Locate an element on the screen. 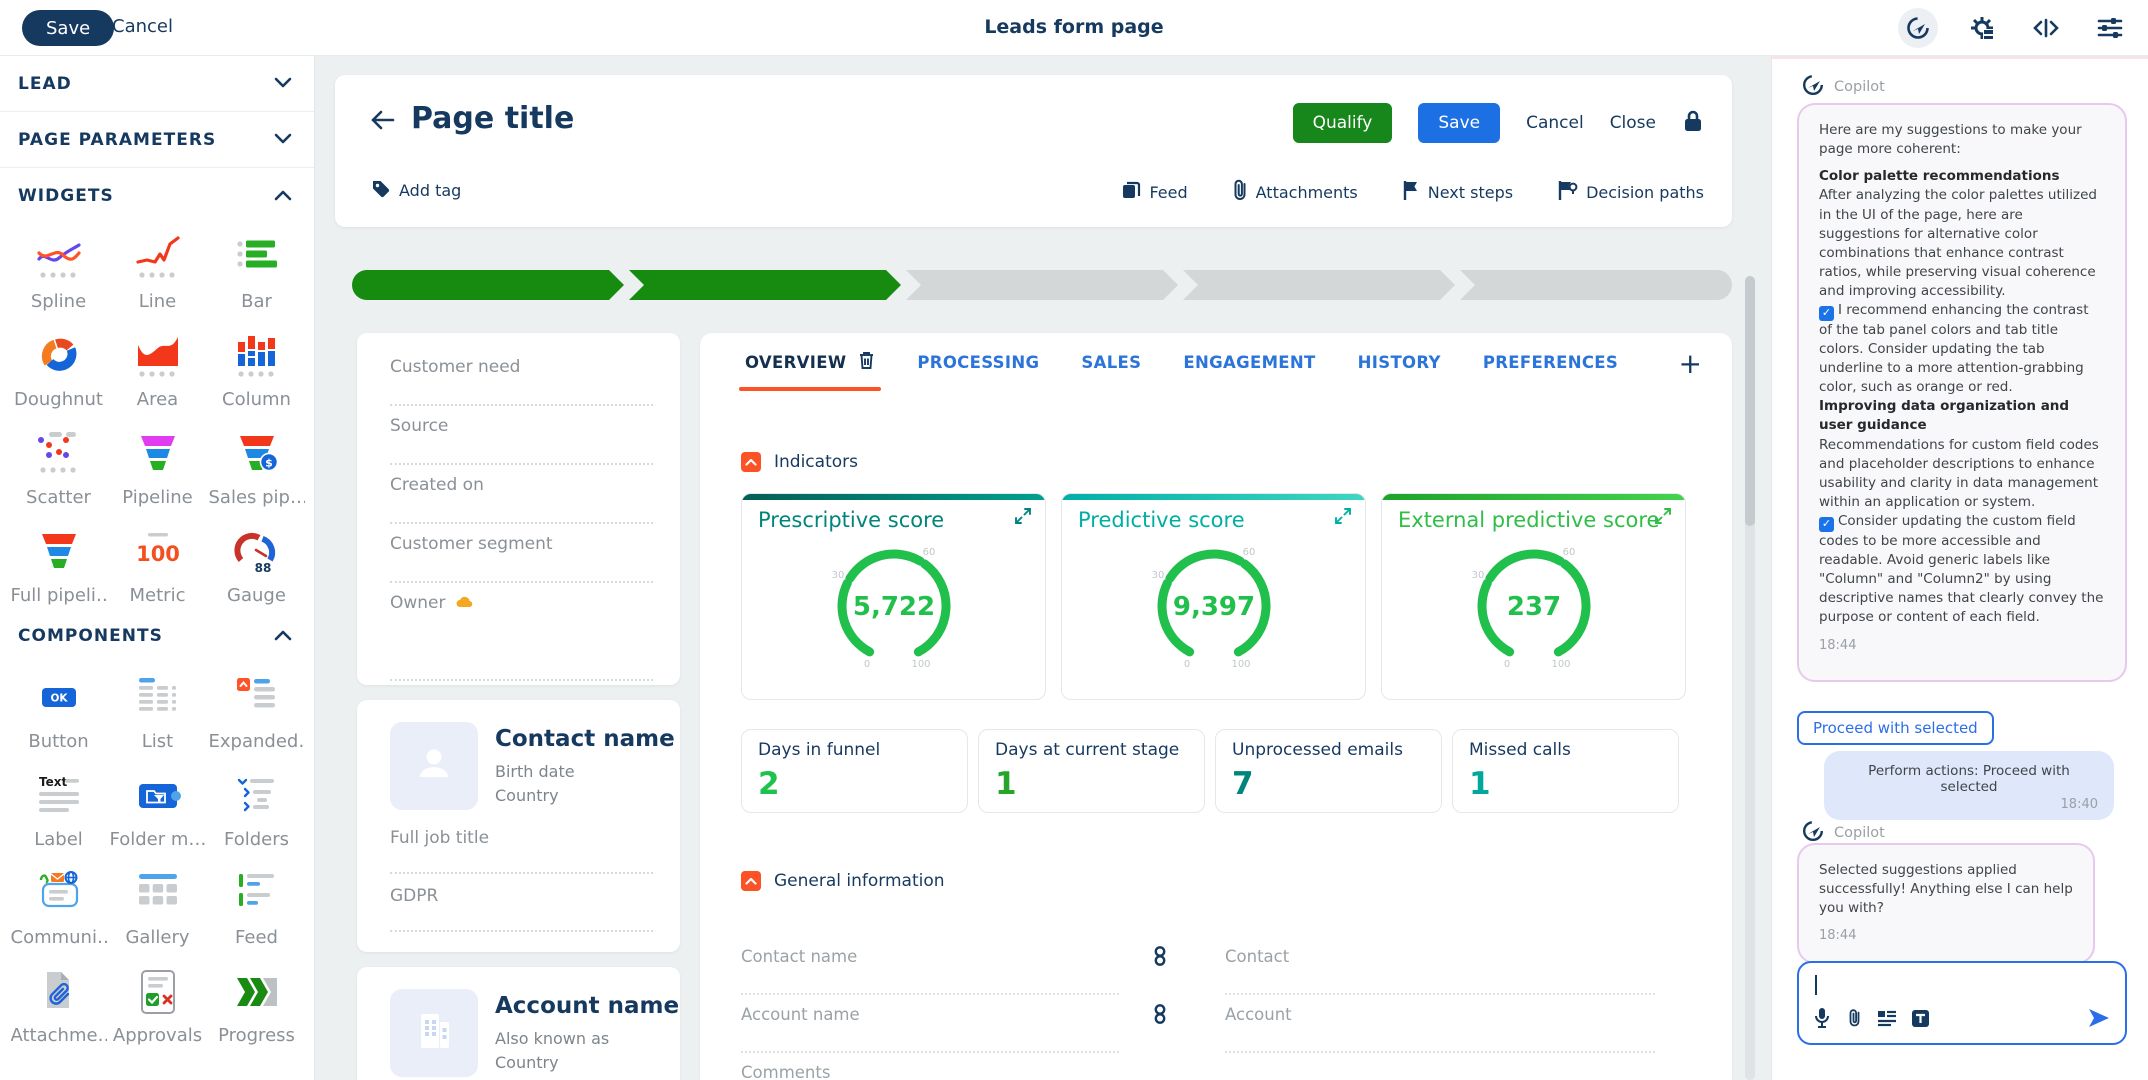 This screenshot has height=1080, width=2148. field-label: Account is located at coordinates (1258, 1014).